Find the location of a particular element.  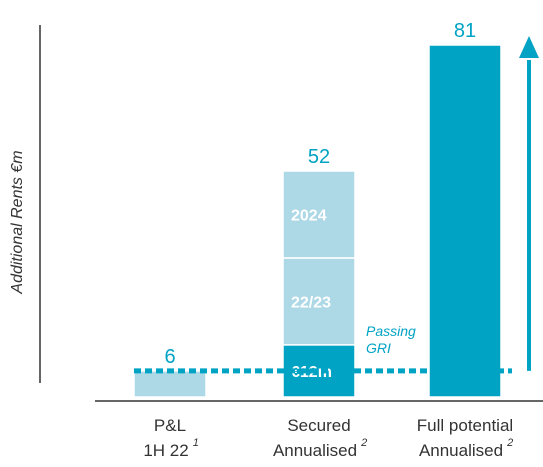

passing-gri-label-line1: Passing is located at coordinates (391, 331).